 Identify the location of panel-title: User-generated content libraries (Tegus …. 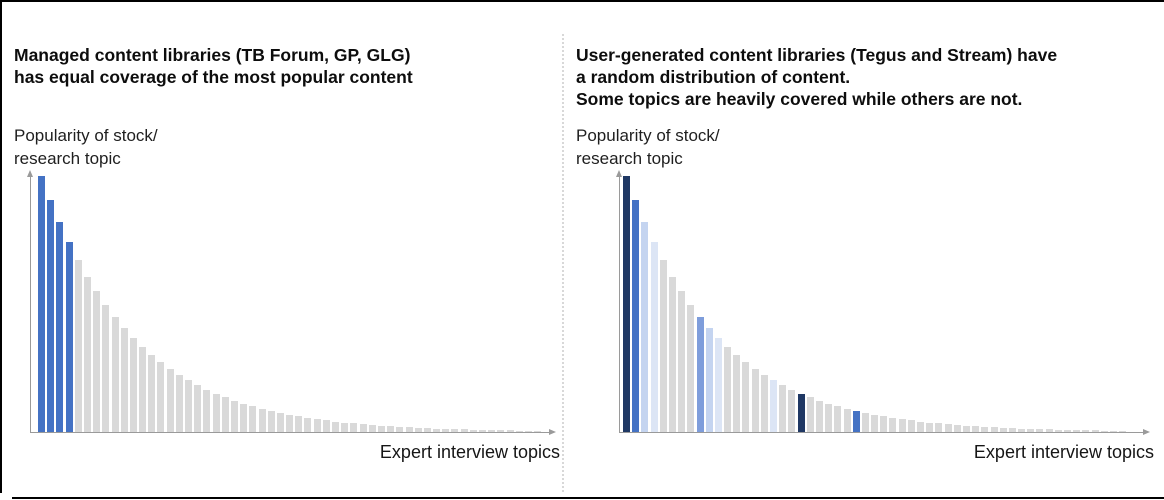
(816, 77).